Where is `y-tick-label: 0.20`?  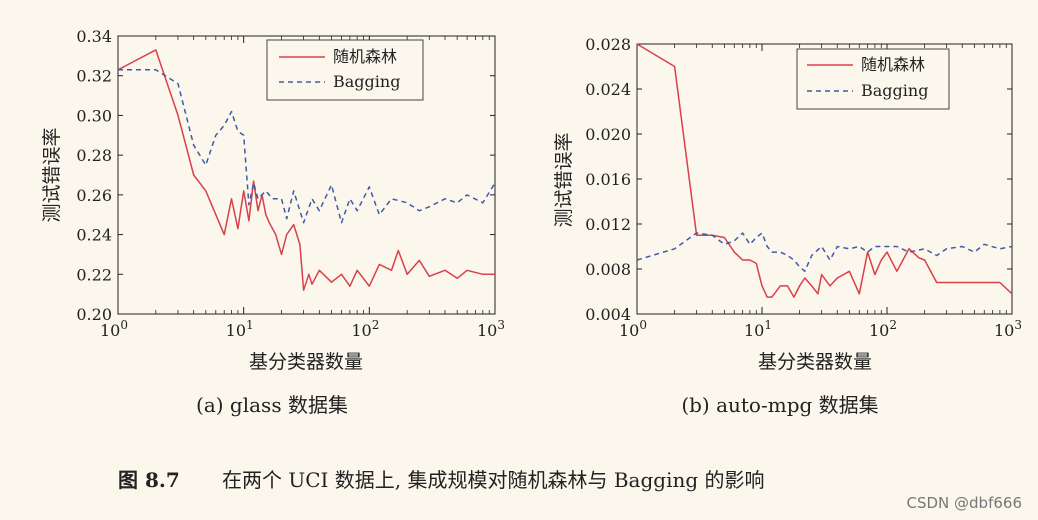 y-tick-label: 0.20 is located at coordinates (94, 314).